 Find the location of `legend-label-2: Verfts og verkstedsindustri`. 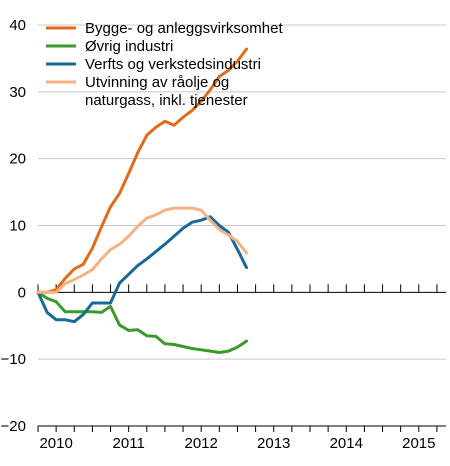

legend-label-2: Verfts og verkstedsindustri is located at coordinates (173, 64).